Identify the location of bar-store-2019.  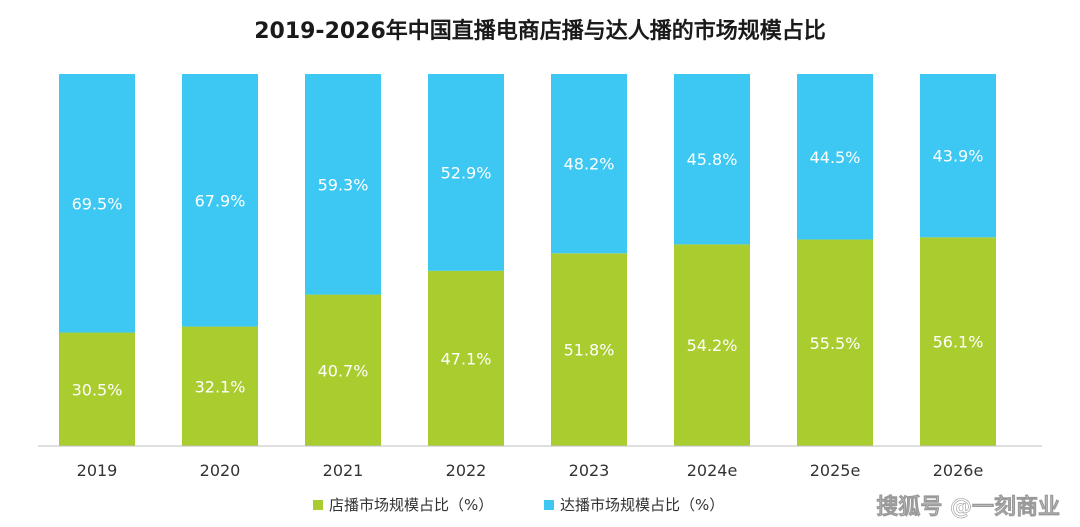
(97, 389).